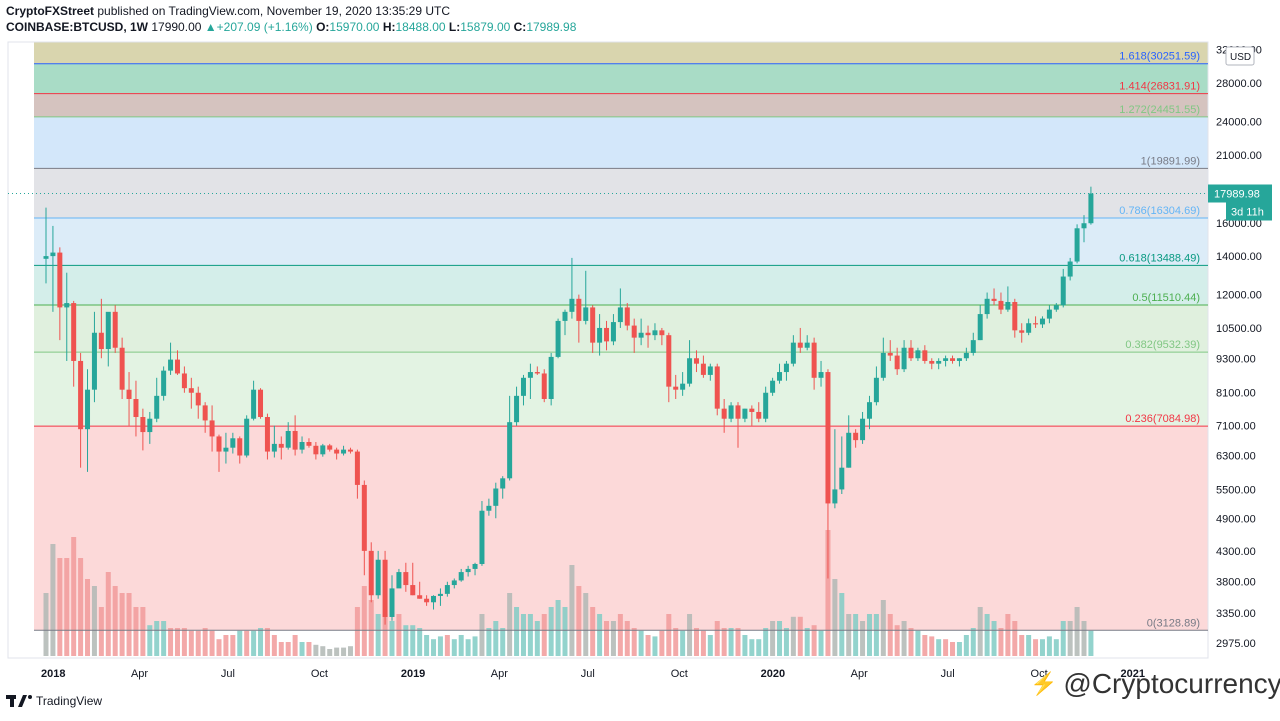 The height and width of the screenshot is (721, 1280). What do you see at coordinates (679, 674) in the screenshot?
I see `x-tick-label: Oct` at bounding box center [679, 674].